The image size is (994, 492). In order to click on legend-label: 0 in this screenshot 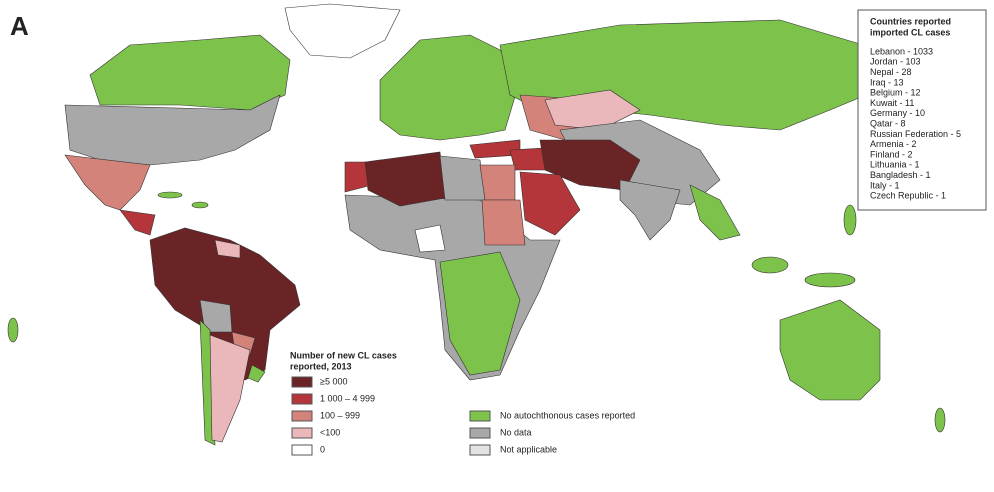, I will do `click(322, 449)`.